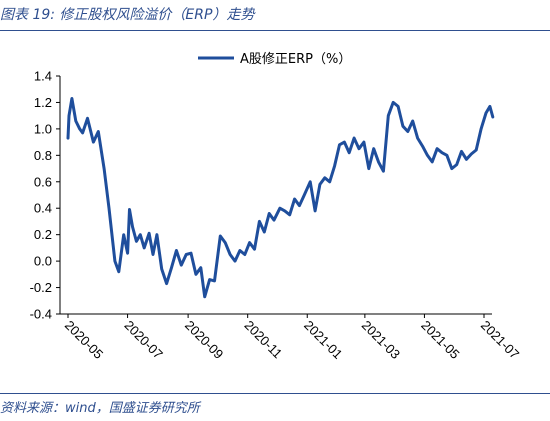 The height and width of the screenshot is (421, 550). What do you see at coordinates (43, 102) in the screenshot?
I see `y-tick-label: 1.2` at bounding box center [43, 102].